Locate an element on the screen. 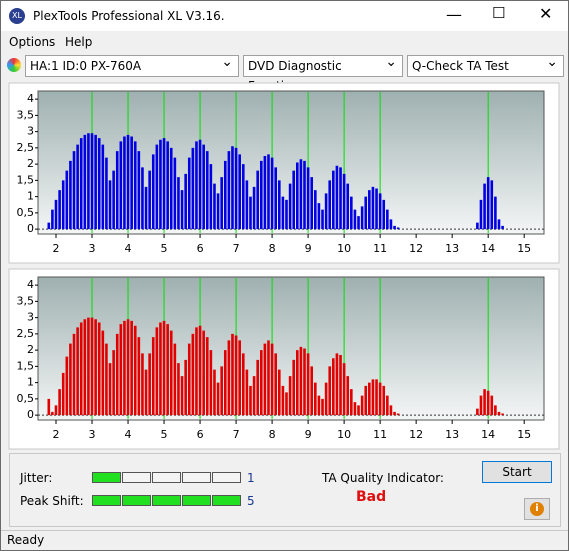 The width and height of the screenshot is (569, 551). x-tick-label: 9 is located at coordinates (308, 248).